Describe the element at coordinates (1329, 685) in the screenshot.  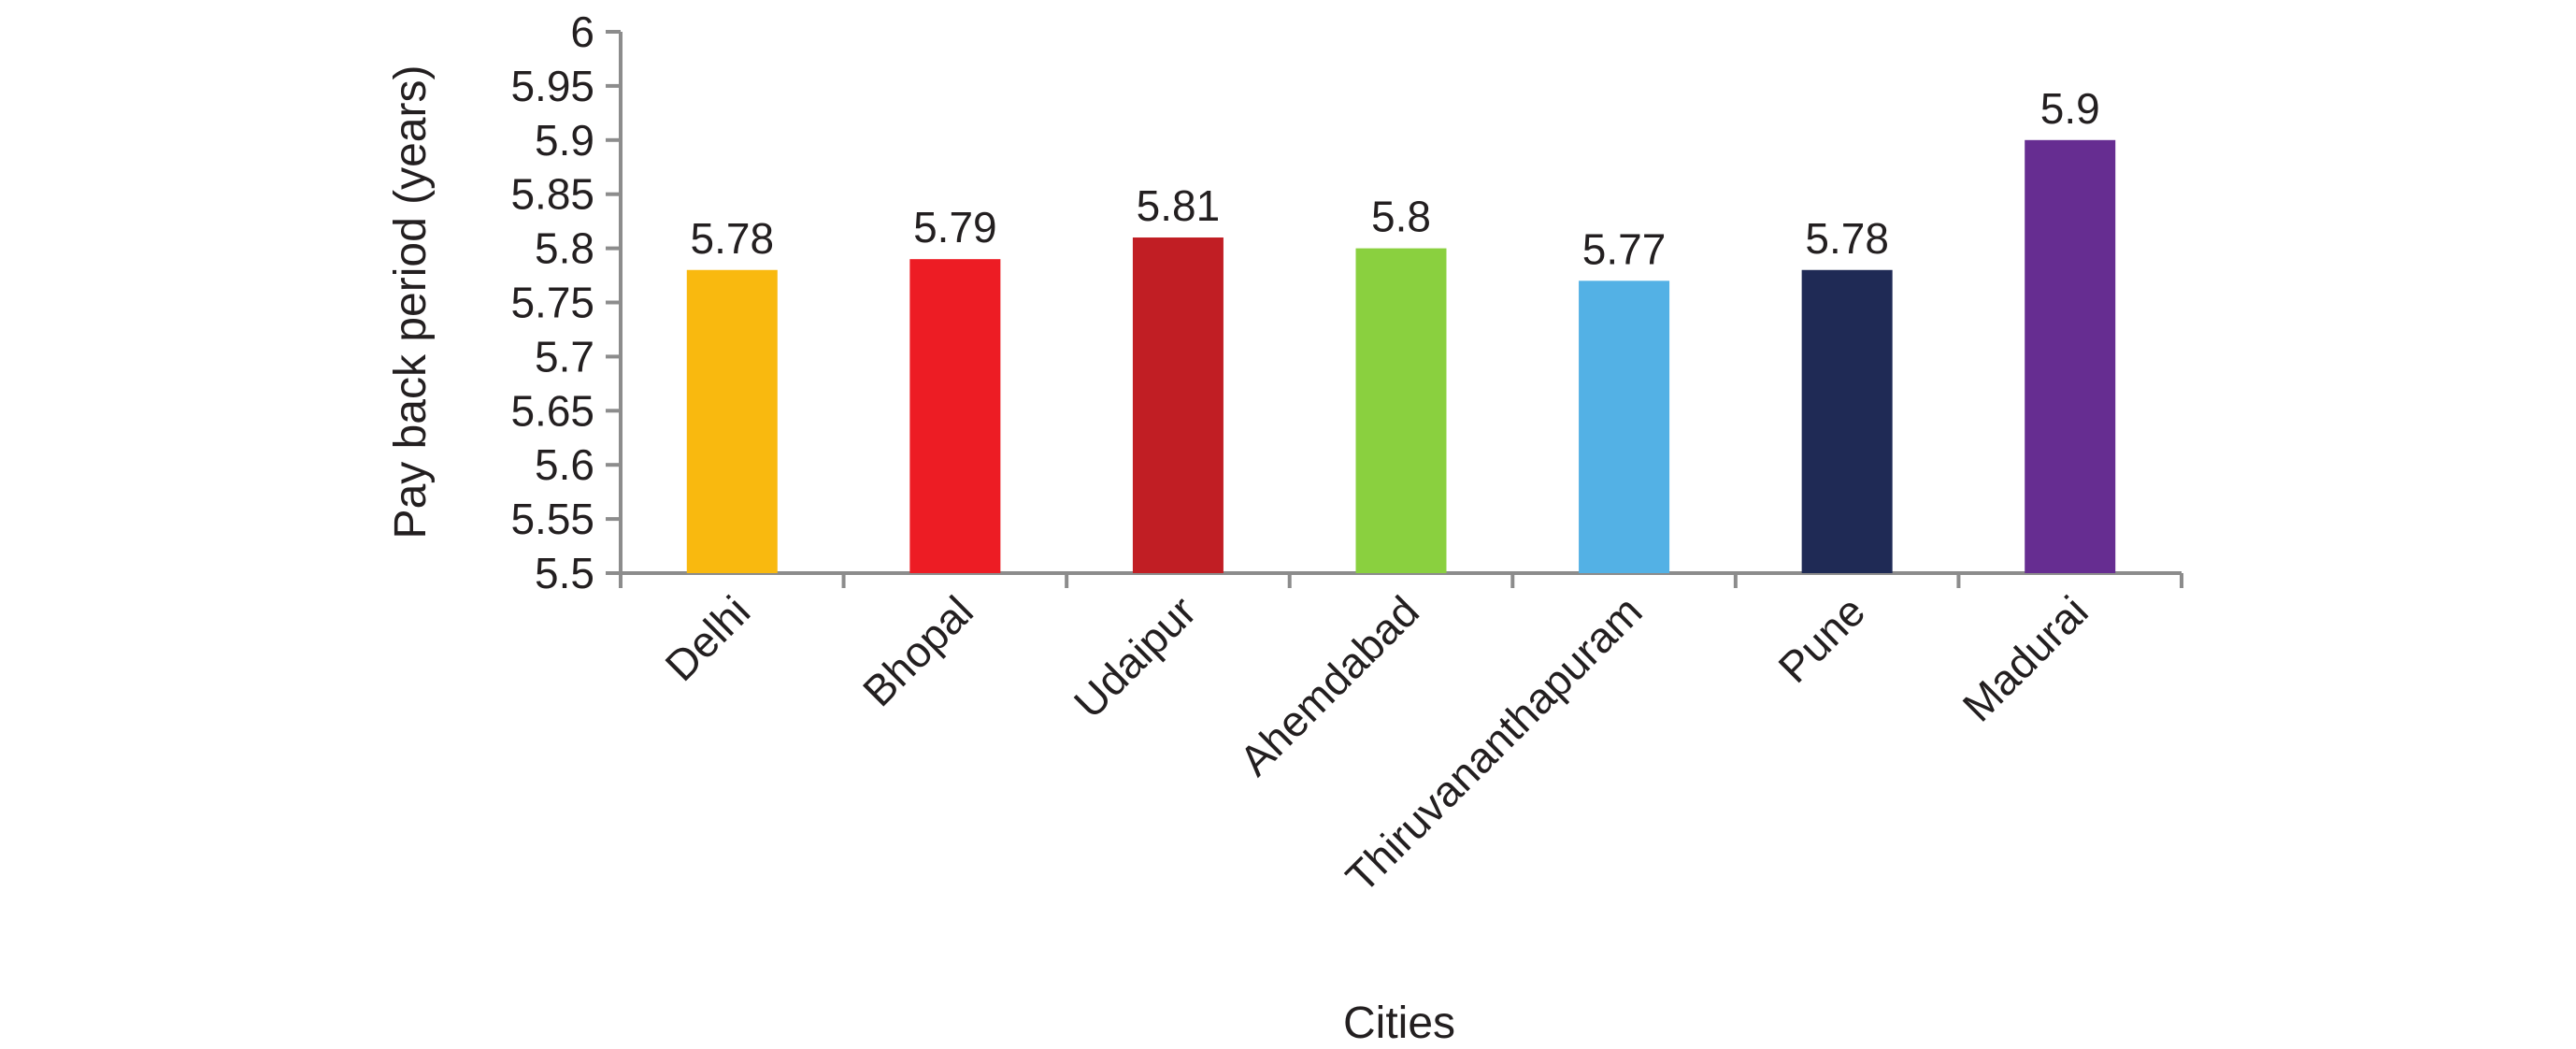
I see `x-tick-label: Ahemdabad` at that location.